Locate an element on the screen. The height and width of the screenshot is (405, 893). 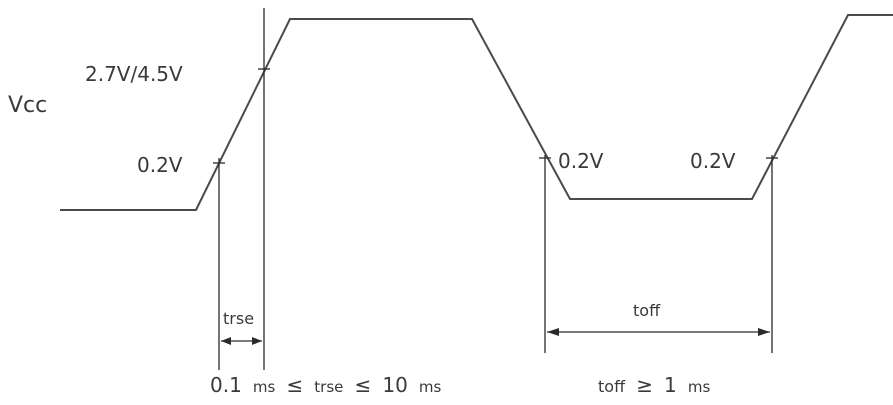
rise-lower-threshold-label: 0.2V is located at coordinates (160, 165).